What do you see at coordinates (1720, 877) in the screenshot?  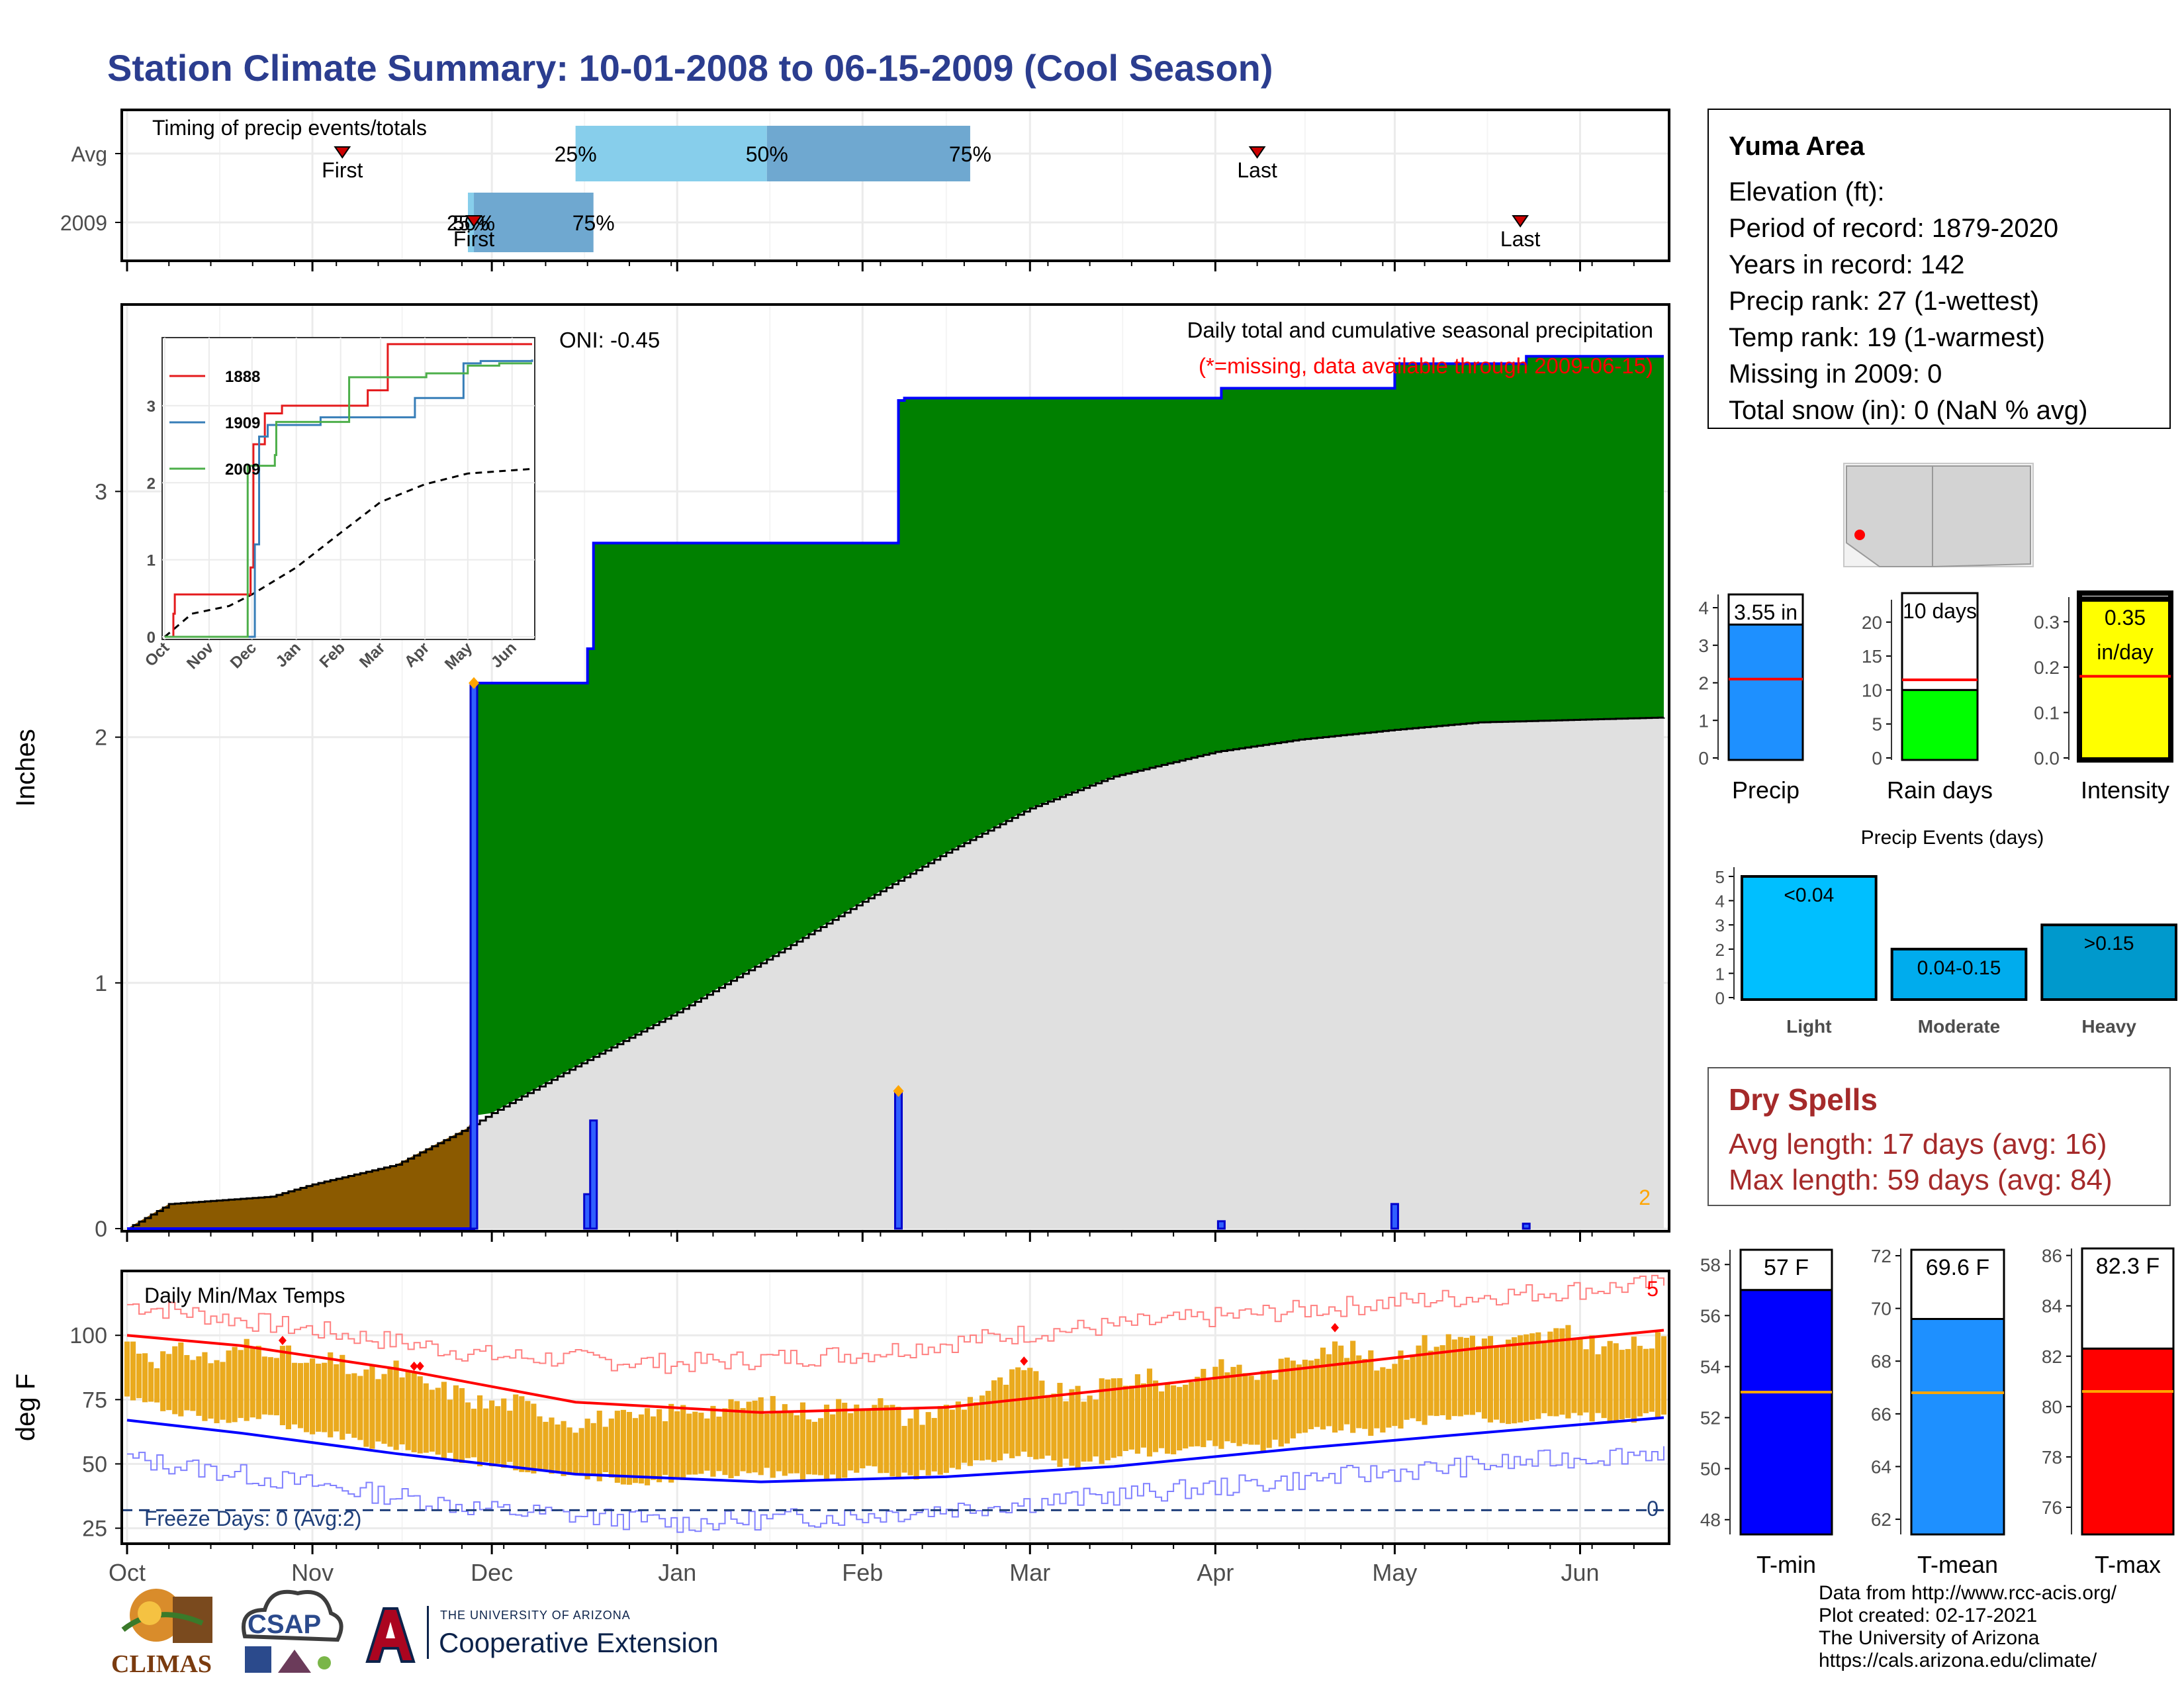 I see `events-y-tick-label: 5` at bounding box center [1720, 877].